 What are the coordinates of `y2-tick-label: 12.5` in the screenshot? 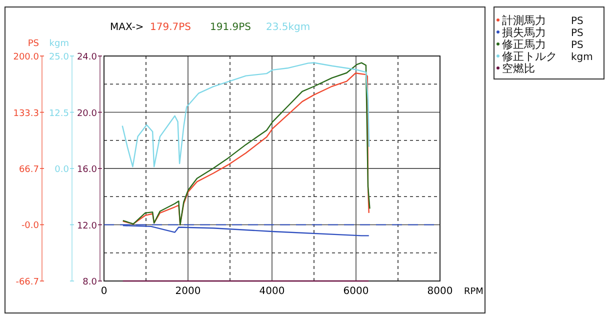 It's located at (58, 113).